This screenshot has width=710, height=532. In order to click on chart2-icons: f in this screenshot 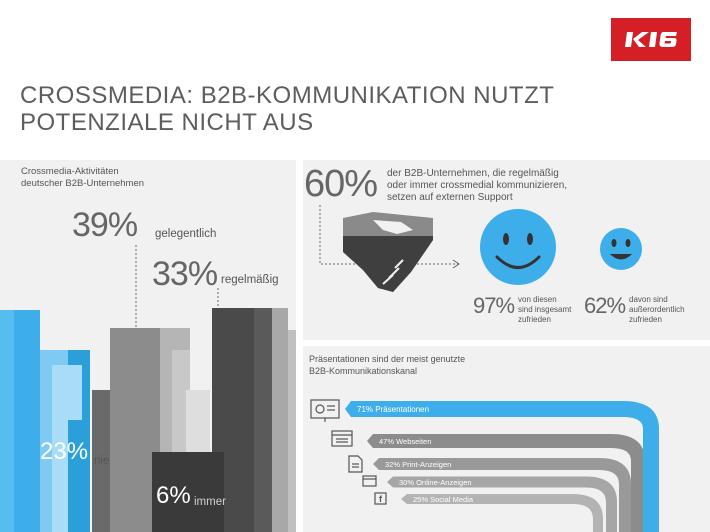, I will do `click(348, 452)`.